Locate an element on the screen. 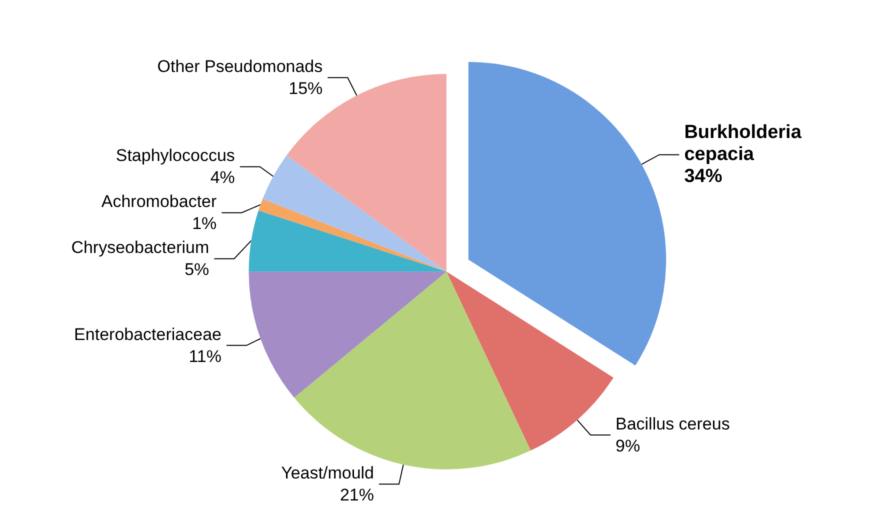  data-label: 1% is located at coordinates (204, 224).